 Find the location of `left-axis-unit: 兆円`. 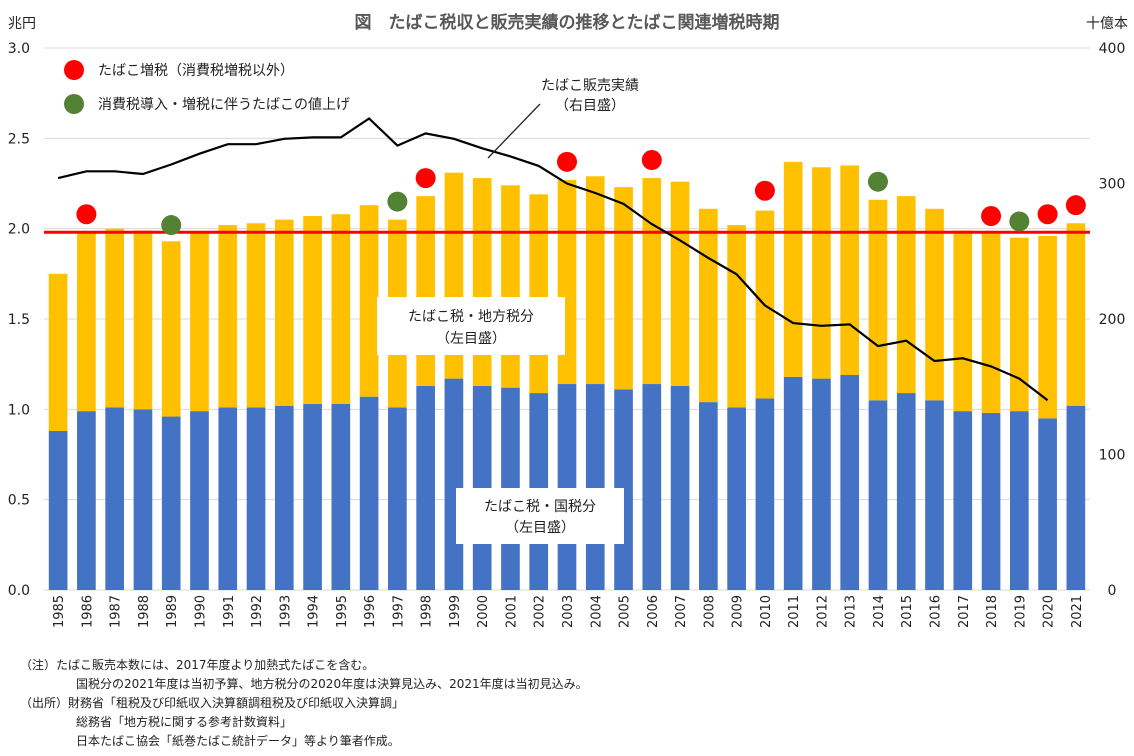

left-axis-unit: 兆円 is located at coordinates (22, 24).